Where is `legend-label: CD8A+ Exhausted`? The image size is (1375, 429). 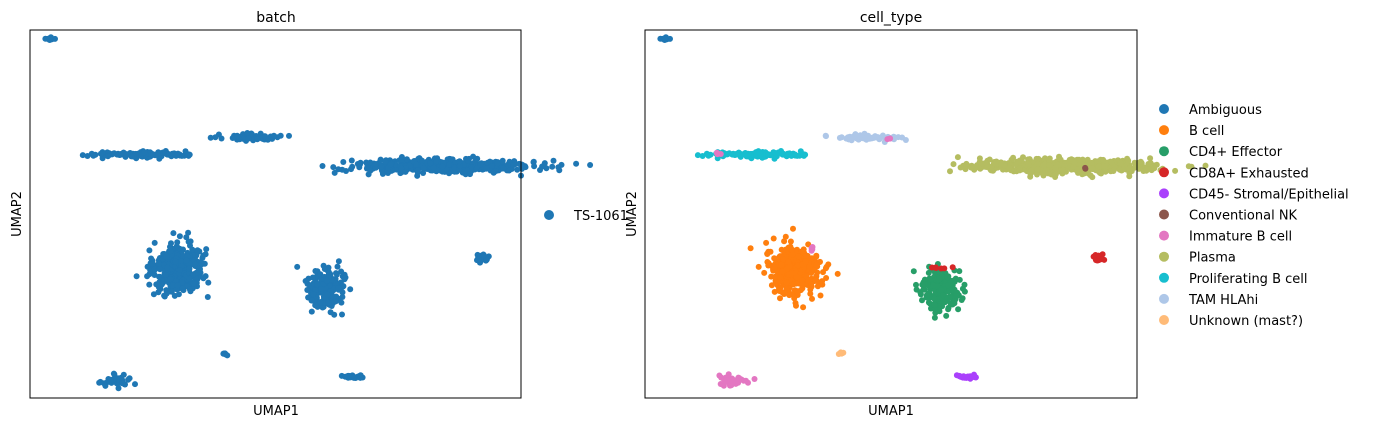 legend-label: CD8A+ Exhausted is located at coordinates (1249, 173).